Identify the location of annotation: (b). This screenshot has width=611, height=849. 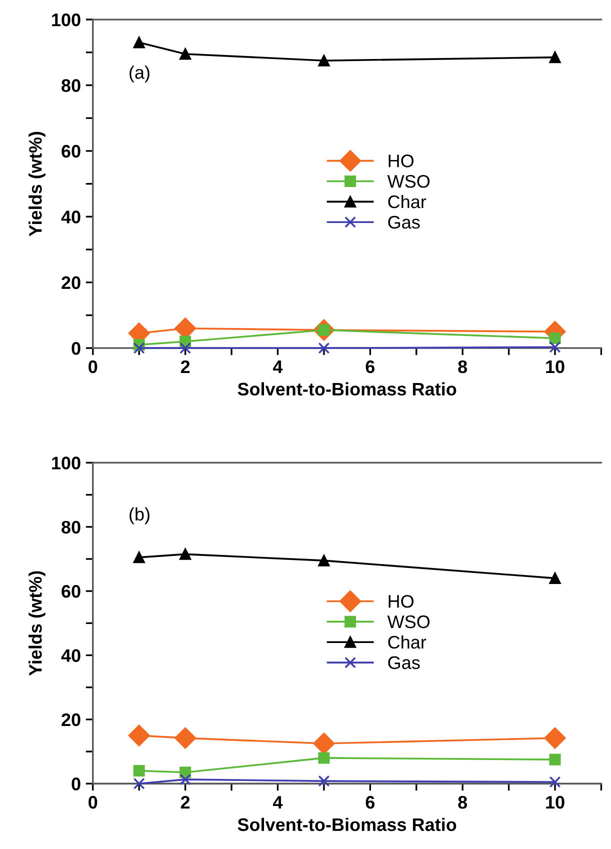
(140, 515).